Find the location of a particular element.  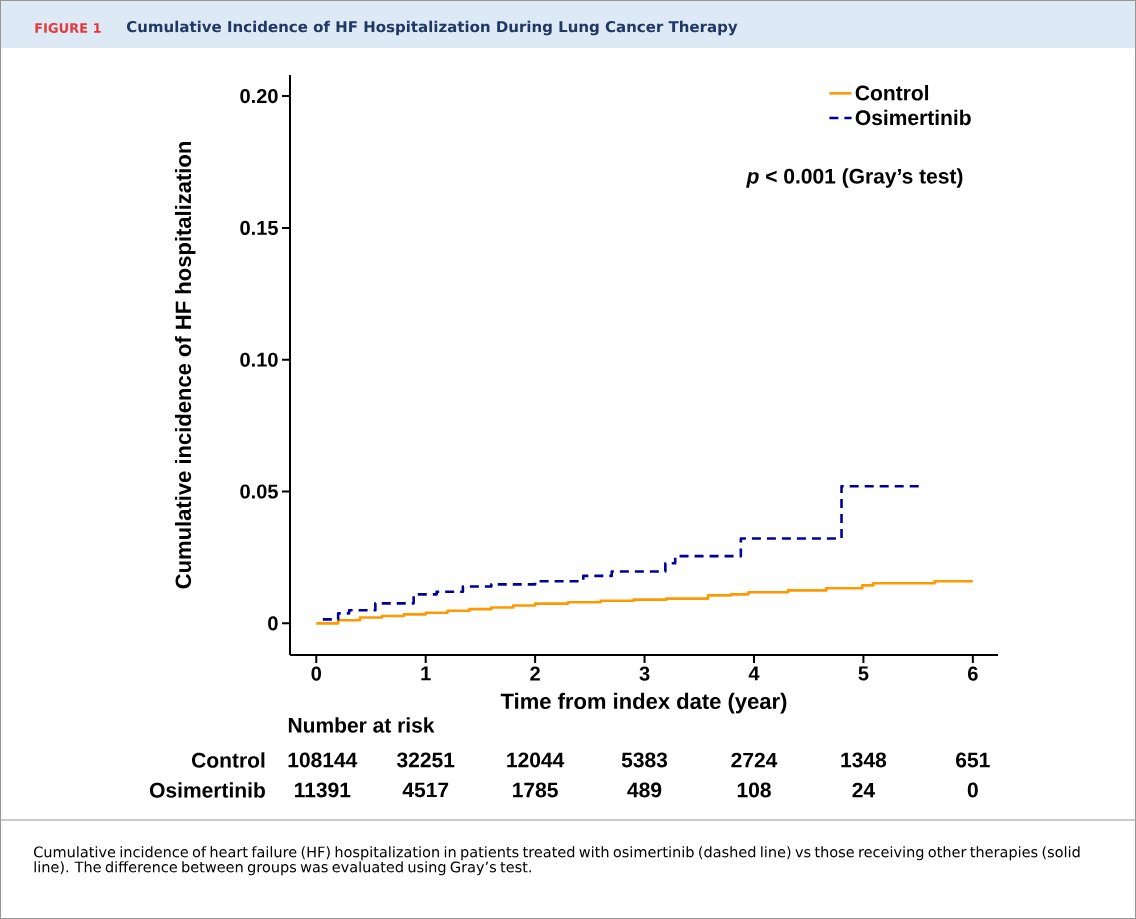

text: 108 is located at coordinates (754, 790).